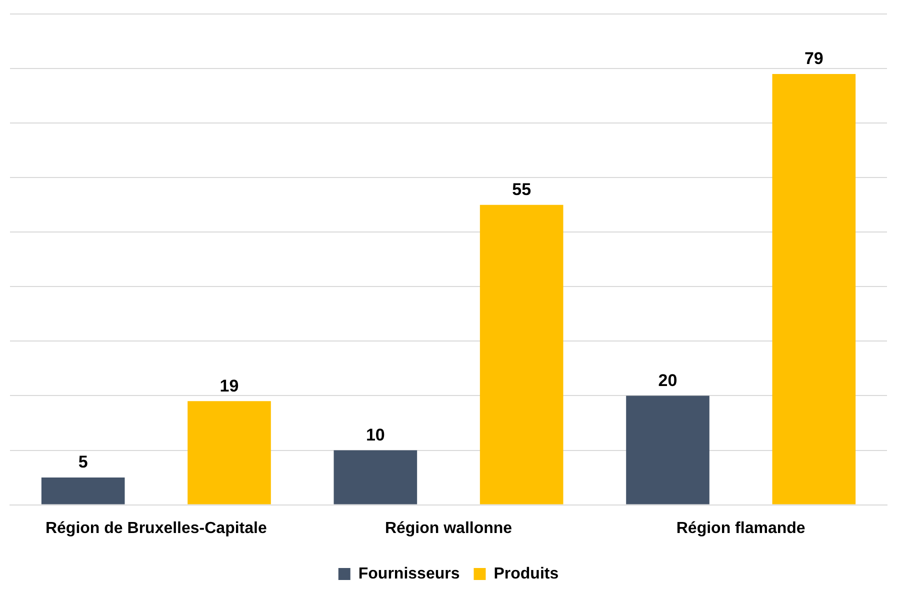 This screenshot has height=596, width=897. Describe the element at coordinates (526, 573) in the screenshot. I see `legend-label: Produits` at that location.